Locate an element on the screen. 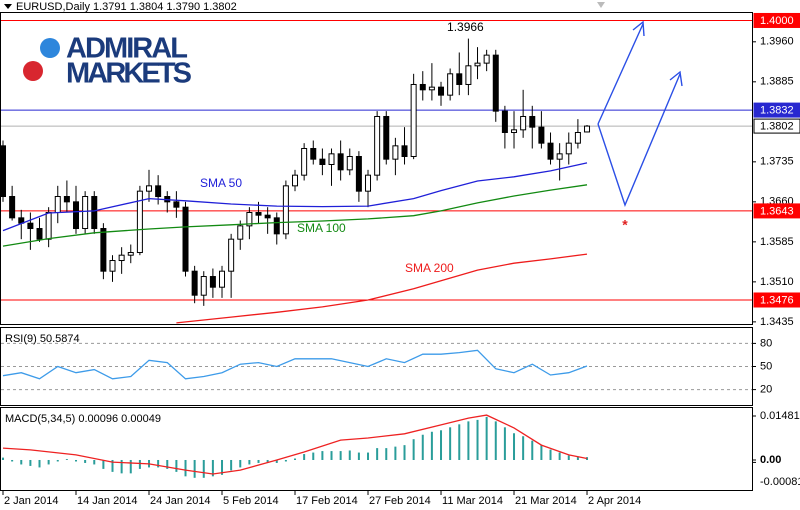 Image resolution: width=800 pixels, height=510 pixels. y-tick-label: 1.3585 is located at coordinates (777, 242).